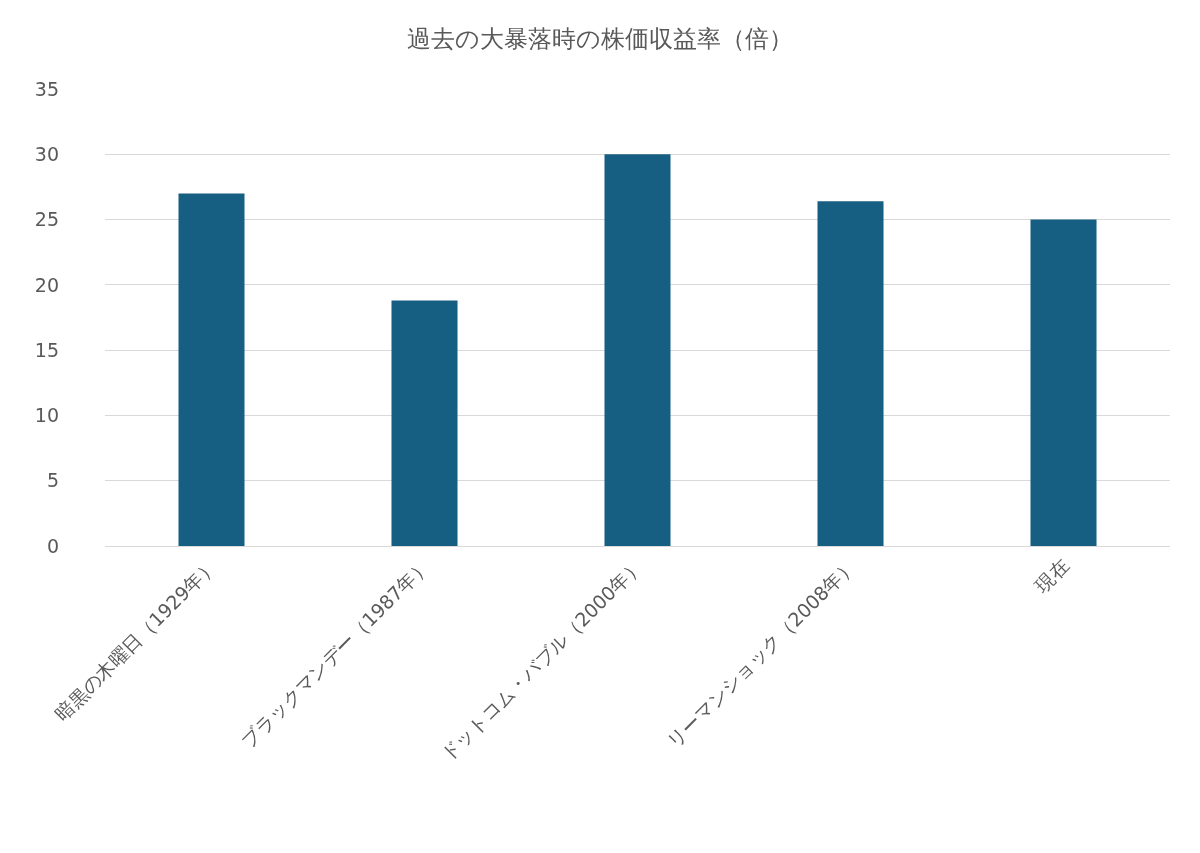 This screenshot has height=853, width=1200. Describe the element at coordinates (1052, 575) in the screenshot. I see `x-tick-label: 現在` at that location.